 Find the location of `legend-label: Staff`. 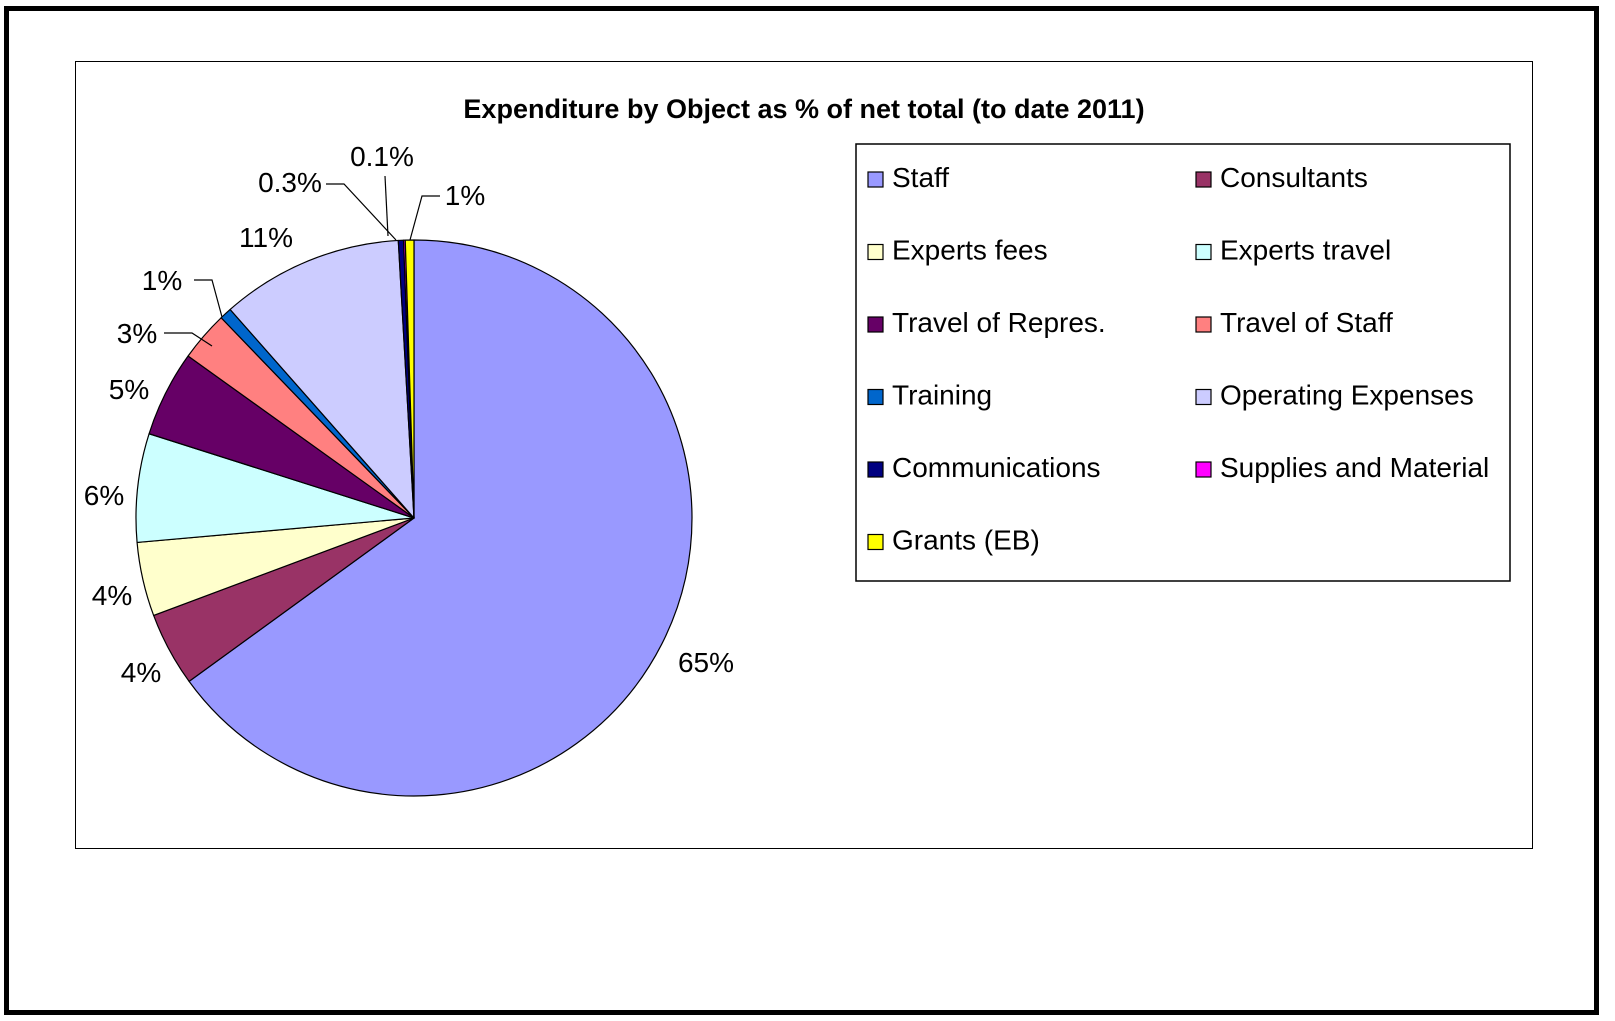

legend-label: Staff is located at coordinates (920, 177).